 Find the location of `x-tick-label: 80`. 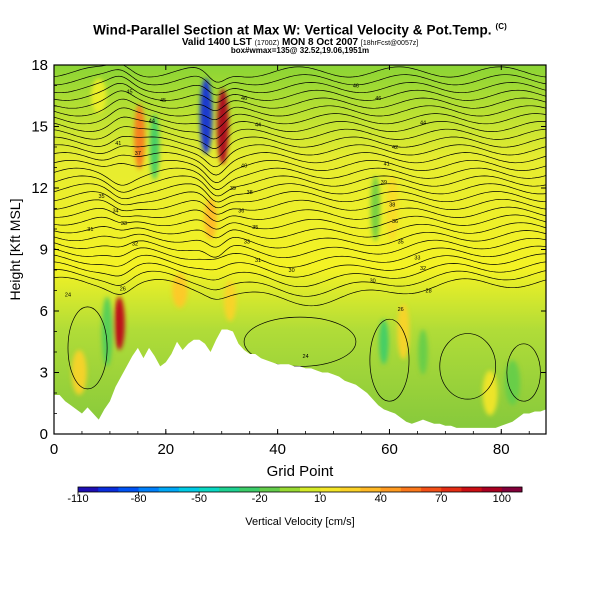

x-tick-label: 80 is located at coordinates (501, 449).